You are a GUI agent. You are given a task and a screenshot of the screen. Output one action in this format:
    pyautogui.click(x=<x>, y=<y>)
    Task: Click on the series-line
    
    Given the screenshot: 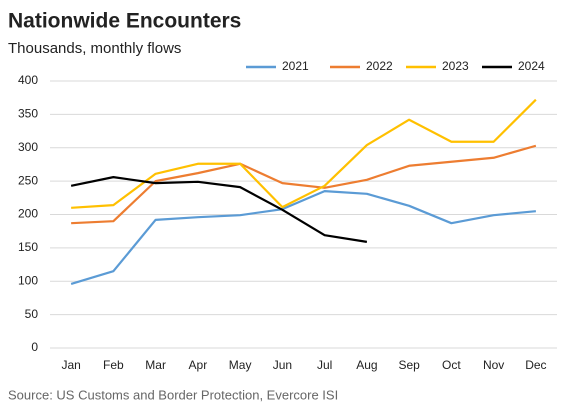 What is the action you would take?
    pyautogui.click(x=219, y=209)
    